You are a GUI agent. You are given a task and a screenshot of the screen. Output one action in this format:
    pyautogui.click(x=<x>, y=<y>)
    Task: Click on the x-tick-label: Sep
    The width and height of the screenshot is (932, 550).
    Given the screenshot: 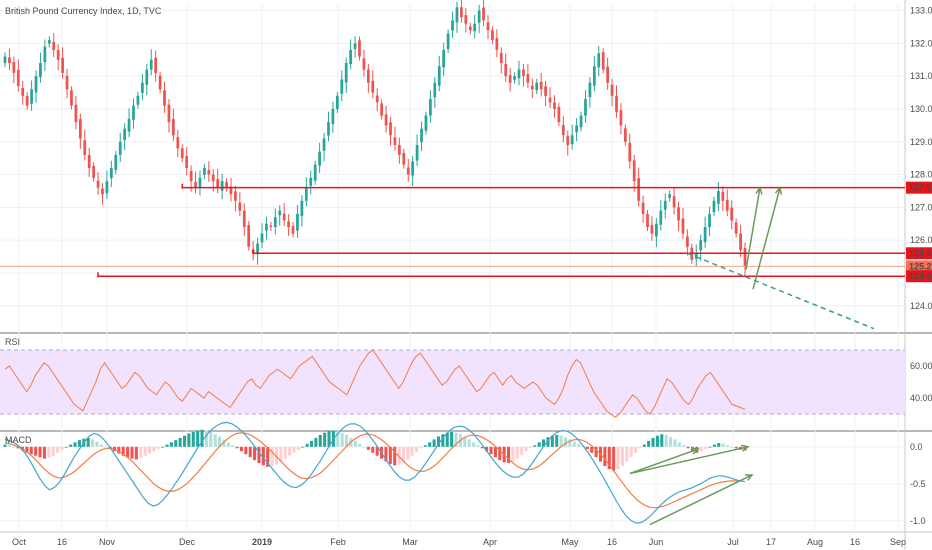 What is the action you would take?
    pyautogui.click(x=898, y=542)
    